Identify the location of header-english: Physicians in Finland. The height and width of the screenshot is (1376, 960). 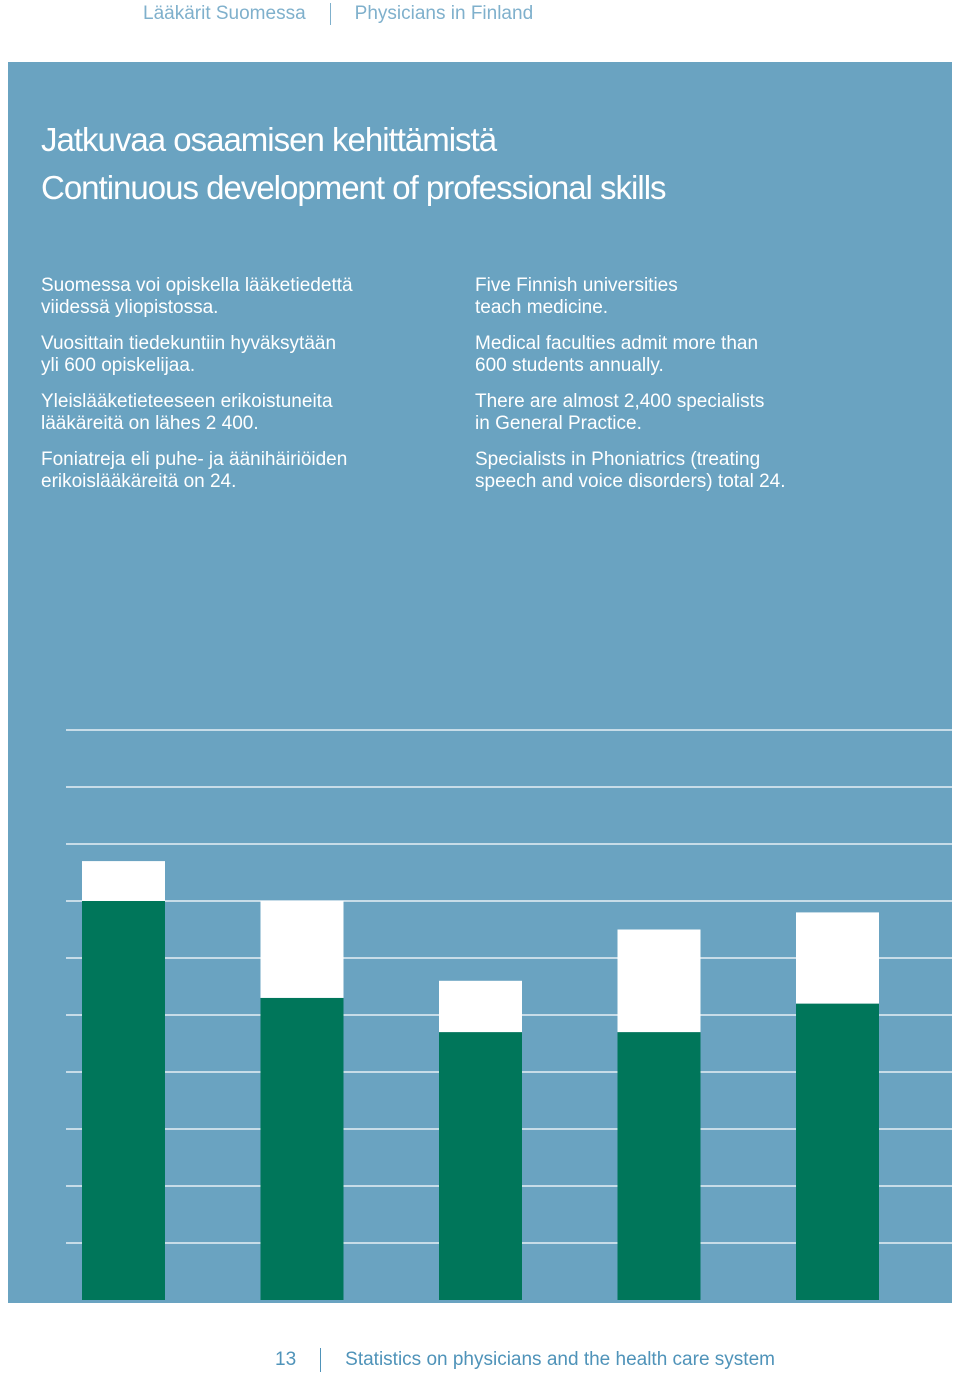
(444, 13).